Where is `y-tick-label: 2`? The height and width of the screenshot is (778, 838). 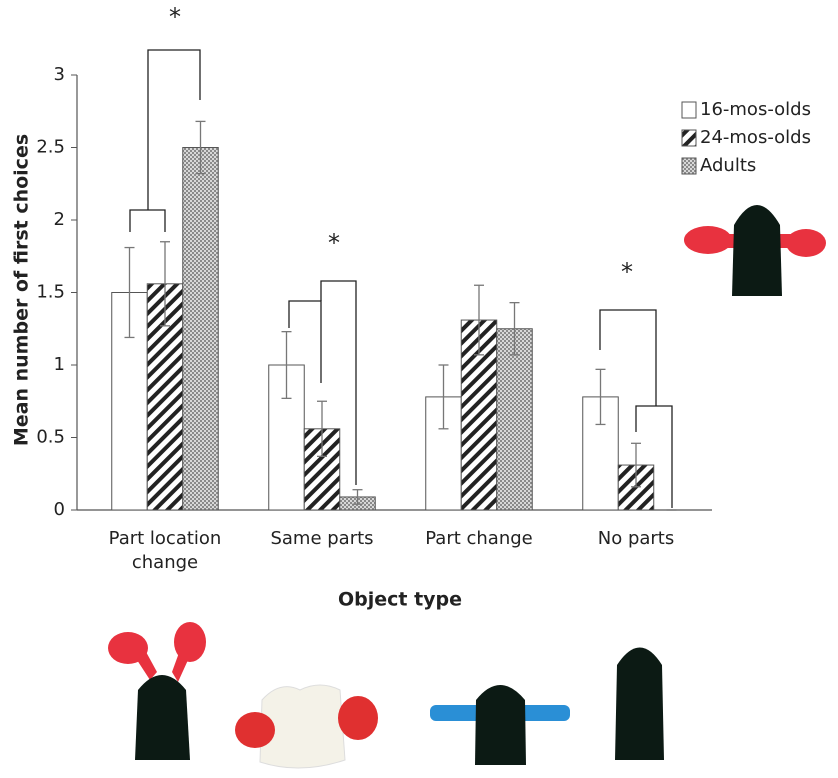
y-tick-label: 2 is located at coordinates (59, 219).